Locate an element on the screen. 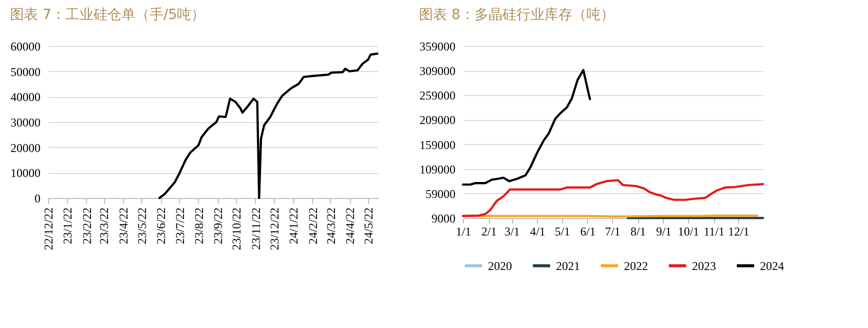  y-tick-label: 159000 is located at coordinates (438, 145).